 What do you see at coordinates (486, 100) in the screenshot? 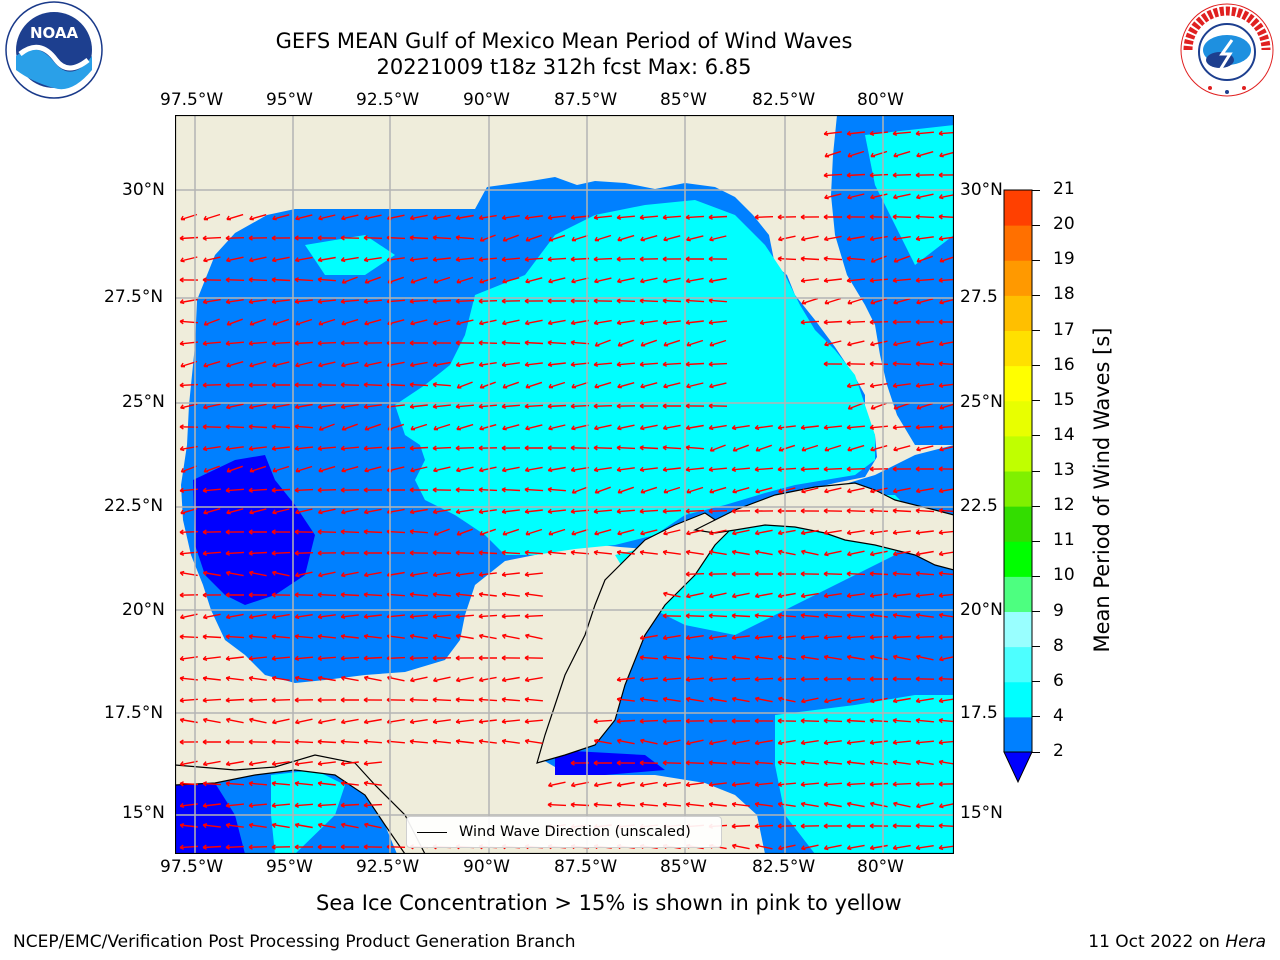
I see `lon-tick-top: 90°W` at bounding box center [486, 100].